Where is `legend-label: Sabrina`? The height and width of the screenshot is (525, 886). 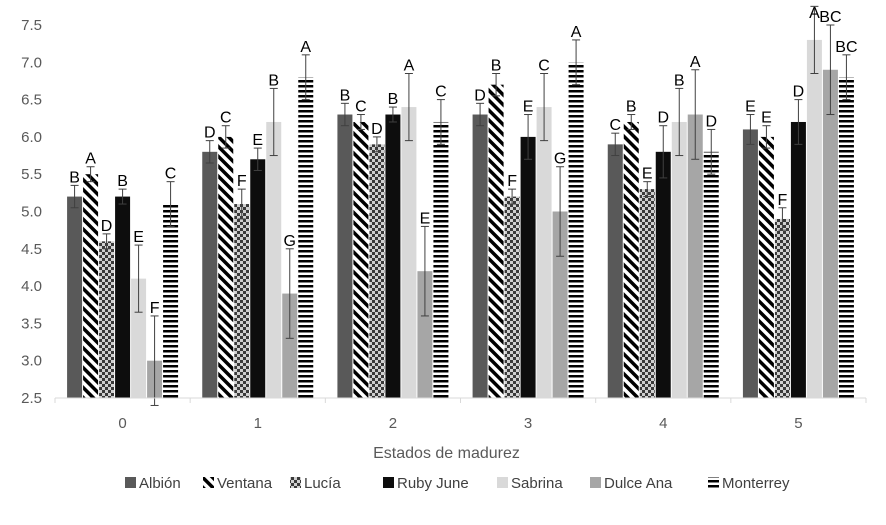
legend-label: Sabrina is located at coordinates (537, 483).